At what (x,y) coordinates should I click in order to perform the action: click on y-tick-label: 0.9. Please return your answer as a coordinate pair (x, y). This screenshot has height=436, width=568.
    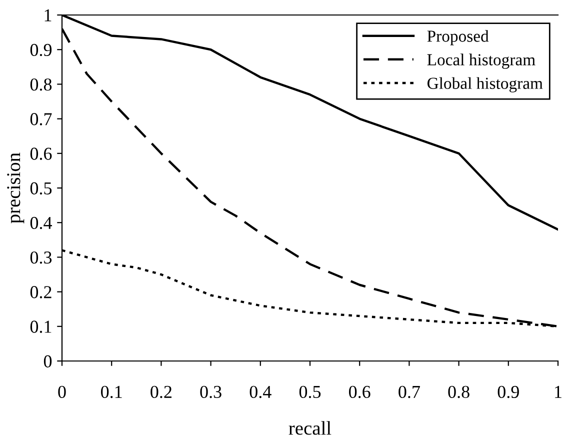
    Looking at the image, I should click on (41, 50).